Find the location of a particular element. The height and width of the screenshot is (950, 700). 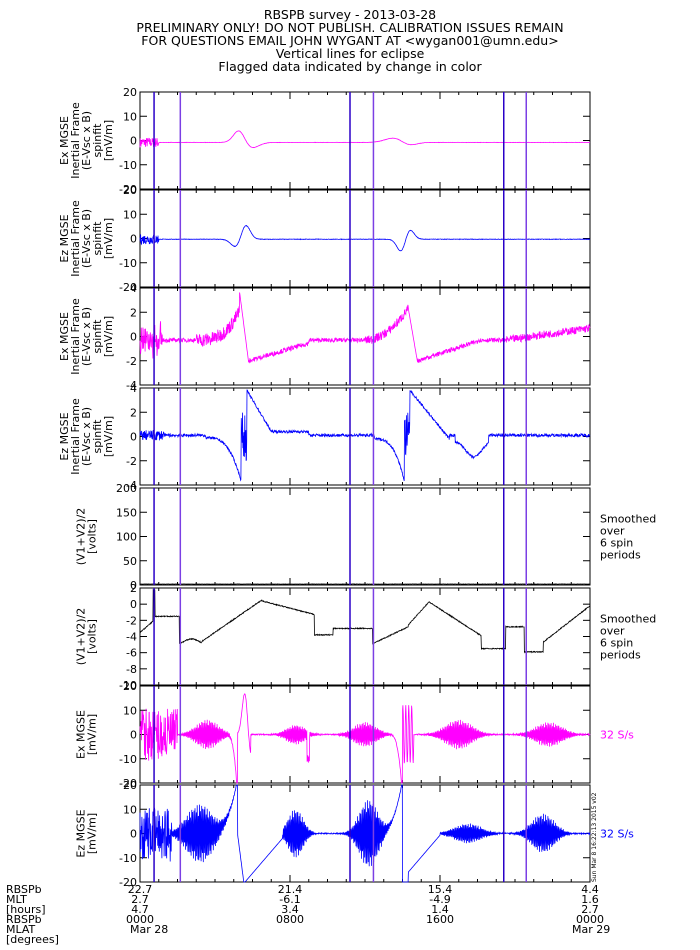

y-tick-label-ex_spinfit_2: 2 is located at coordinates (133, 312).